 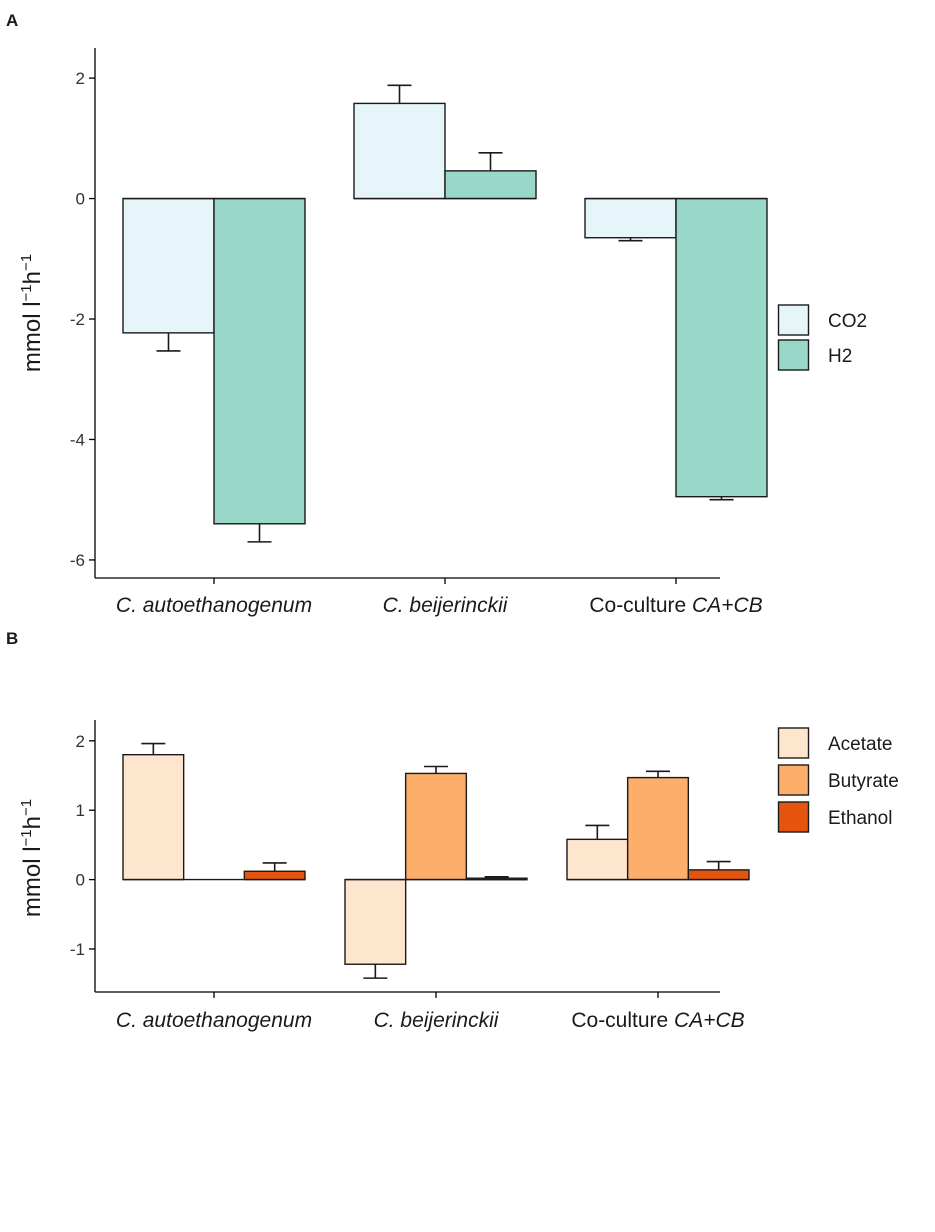 I want to click on legend-label-co2: CO2, so click(x=847, y=321).